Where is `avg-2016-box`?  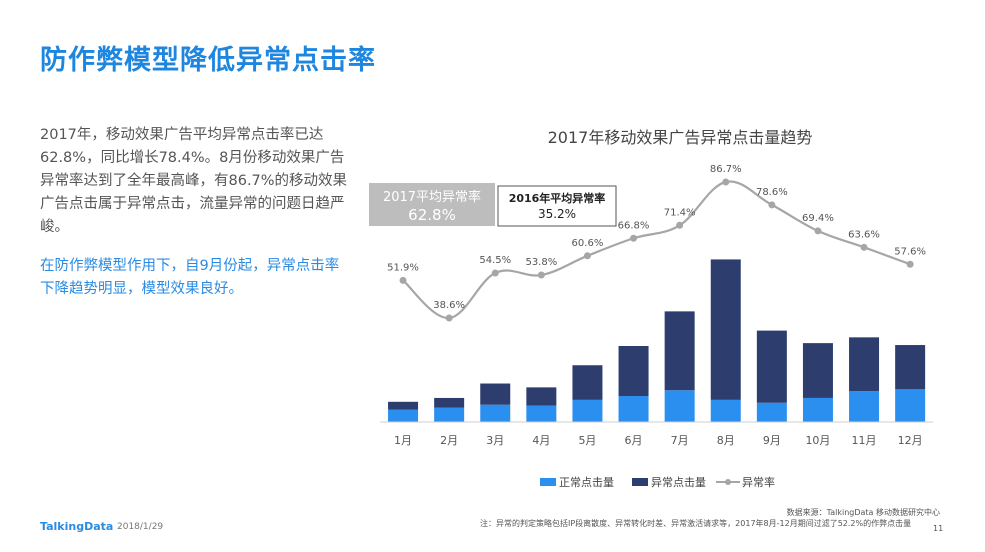
avg-2016-box is located at coordinates (557, 206).